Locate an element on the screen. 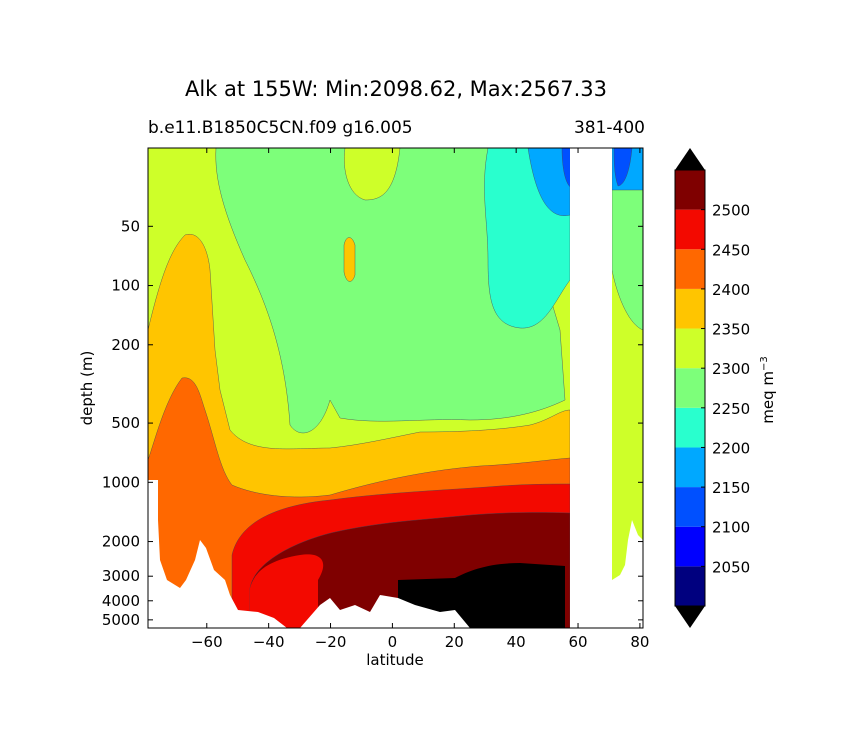 This screenshot has height=745, width=859. chart-title: Alk at 155W: Min:2098.62, Max:2567.33 is located at coordinates (396, 89).